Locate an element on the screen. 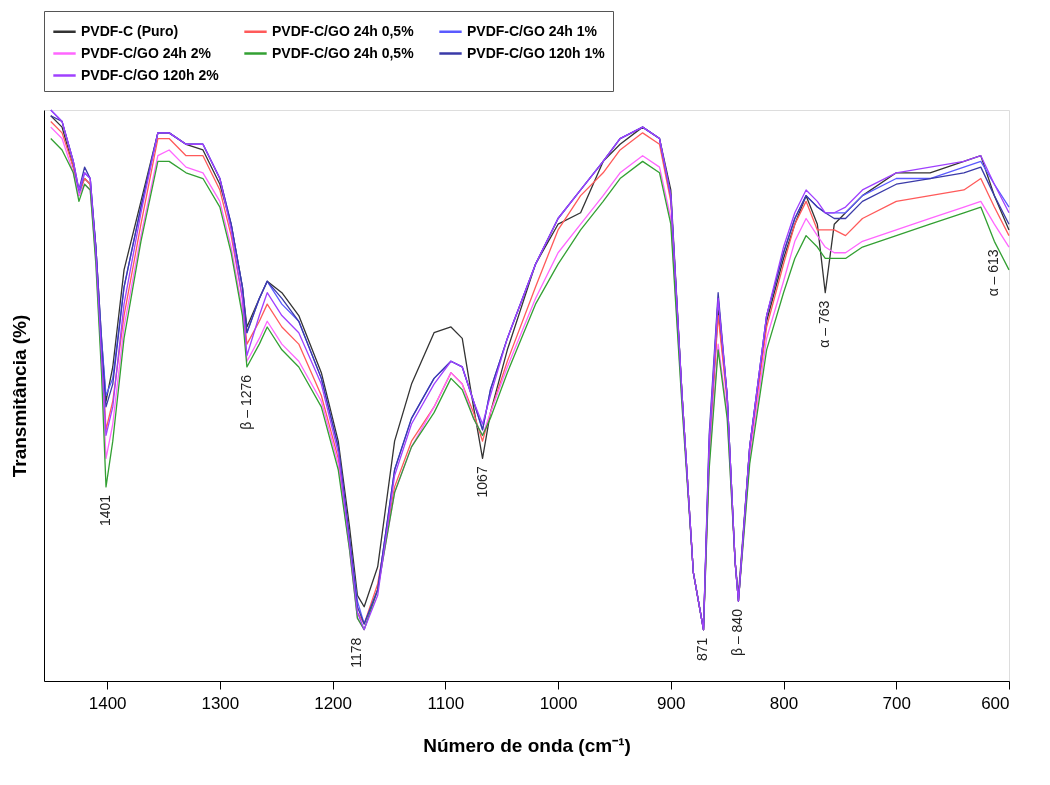  x-axis-title: Número de onda (cm⁻¹) is located at coordinates (527, 745).